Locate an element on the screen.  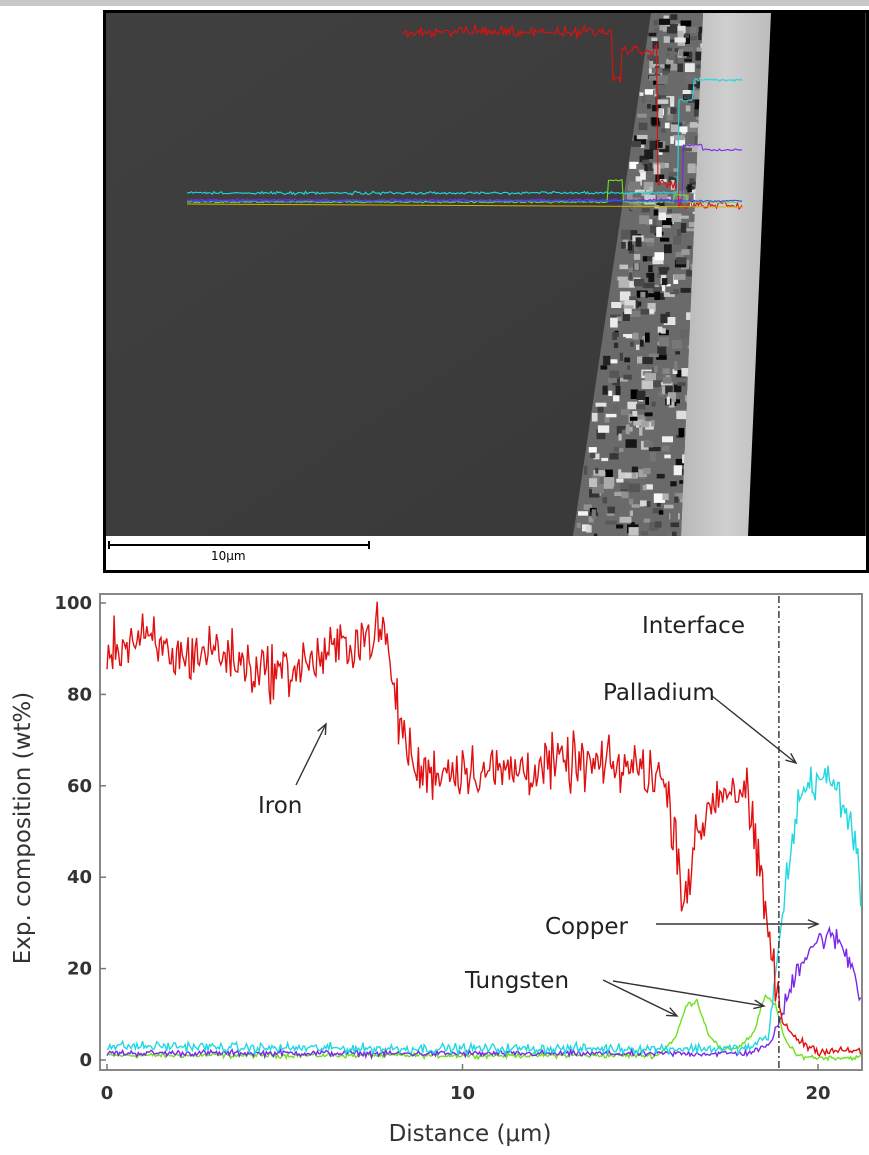
y-tick-label: 20 is located at coordinates (79, 969).